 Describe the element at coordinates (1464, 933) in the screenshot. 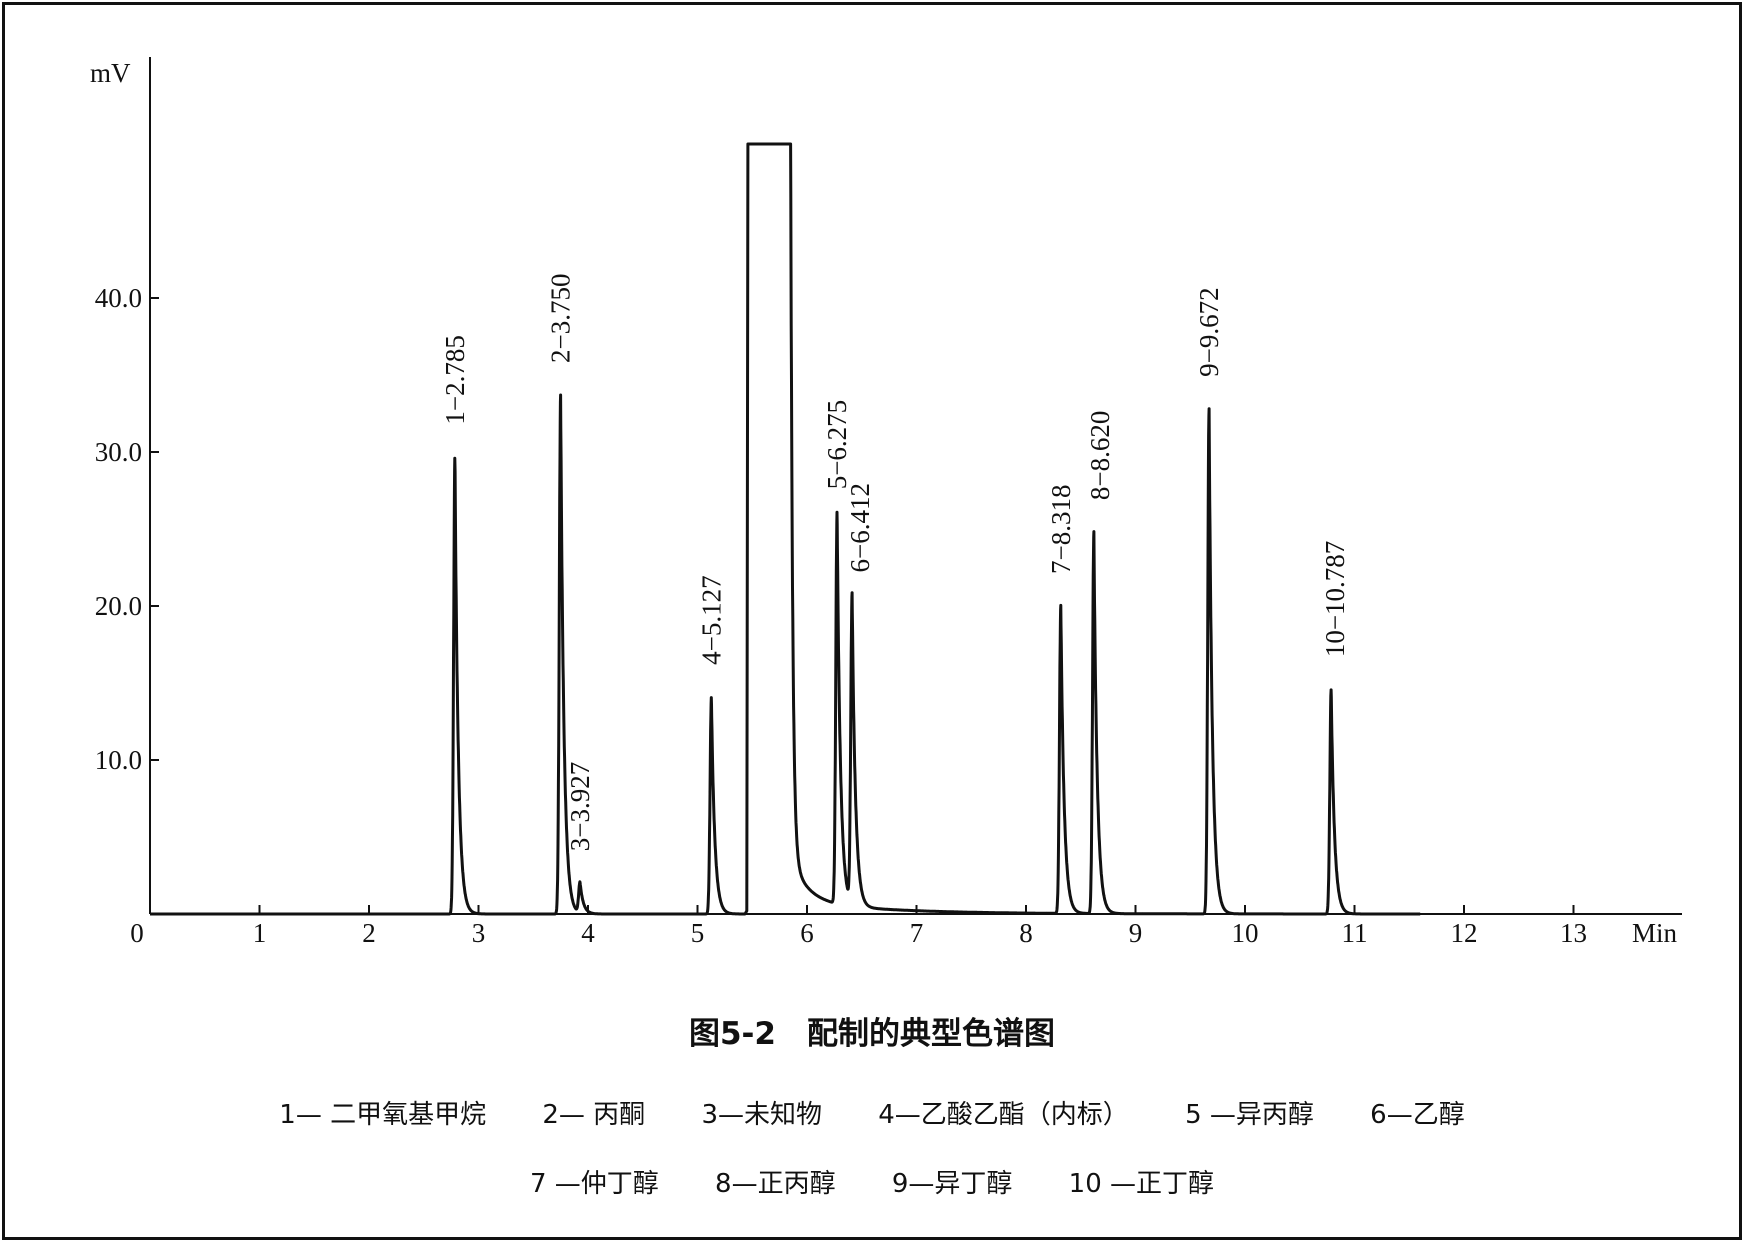

I see `x-tick-label: 12` at that location.